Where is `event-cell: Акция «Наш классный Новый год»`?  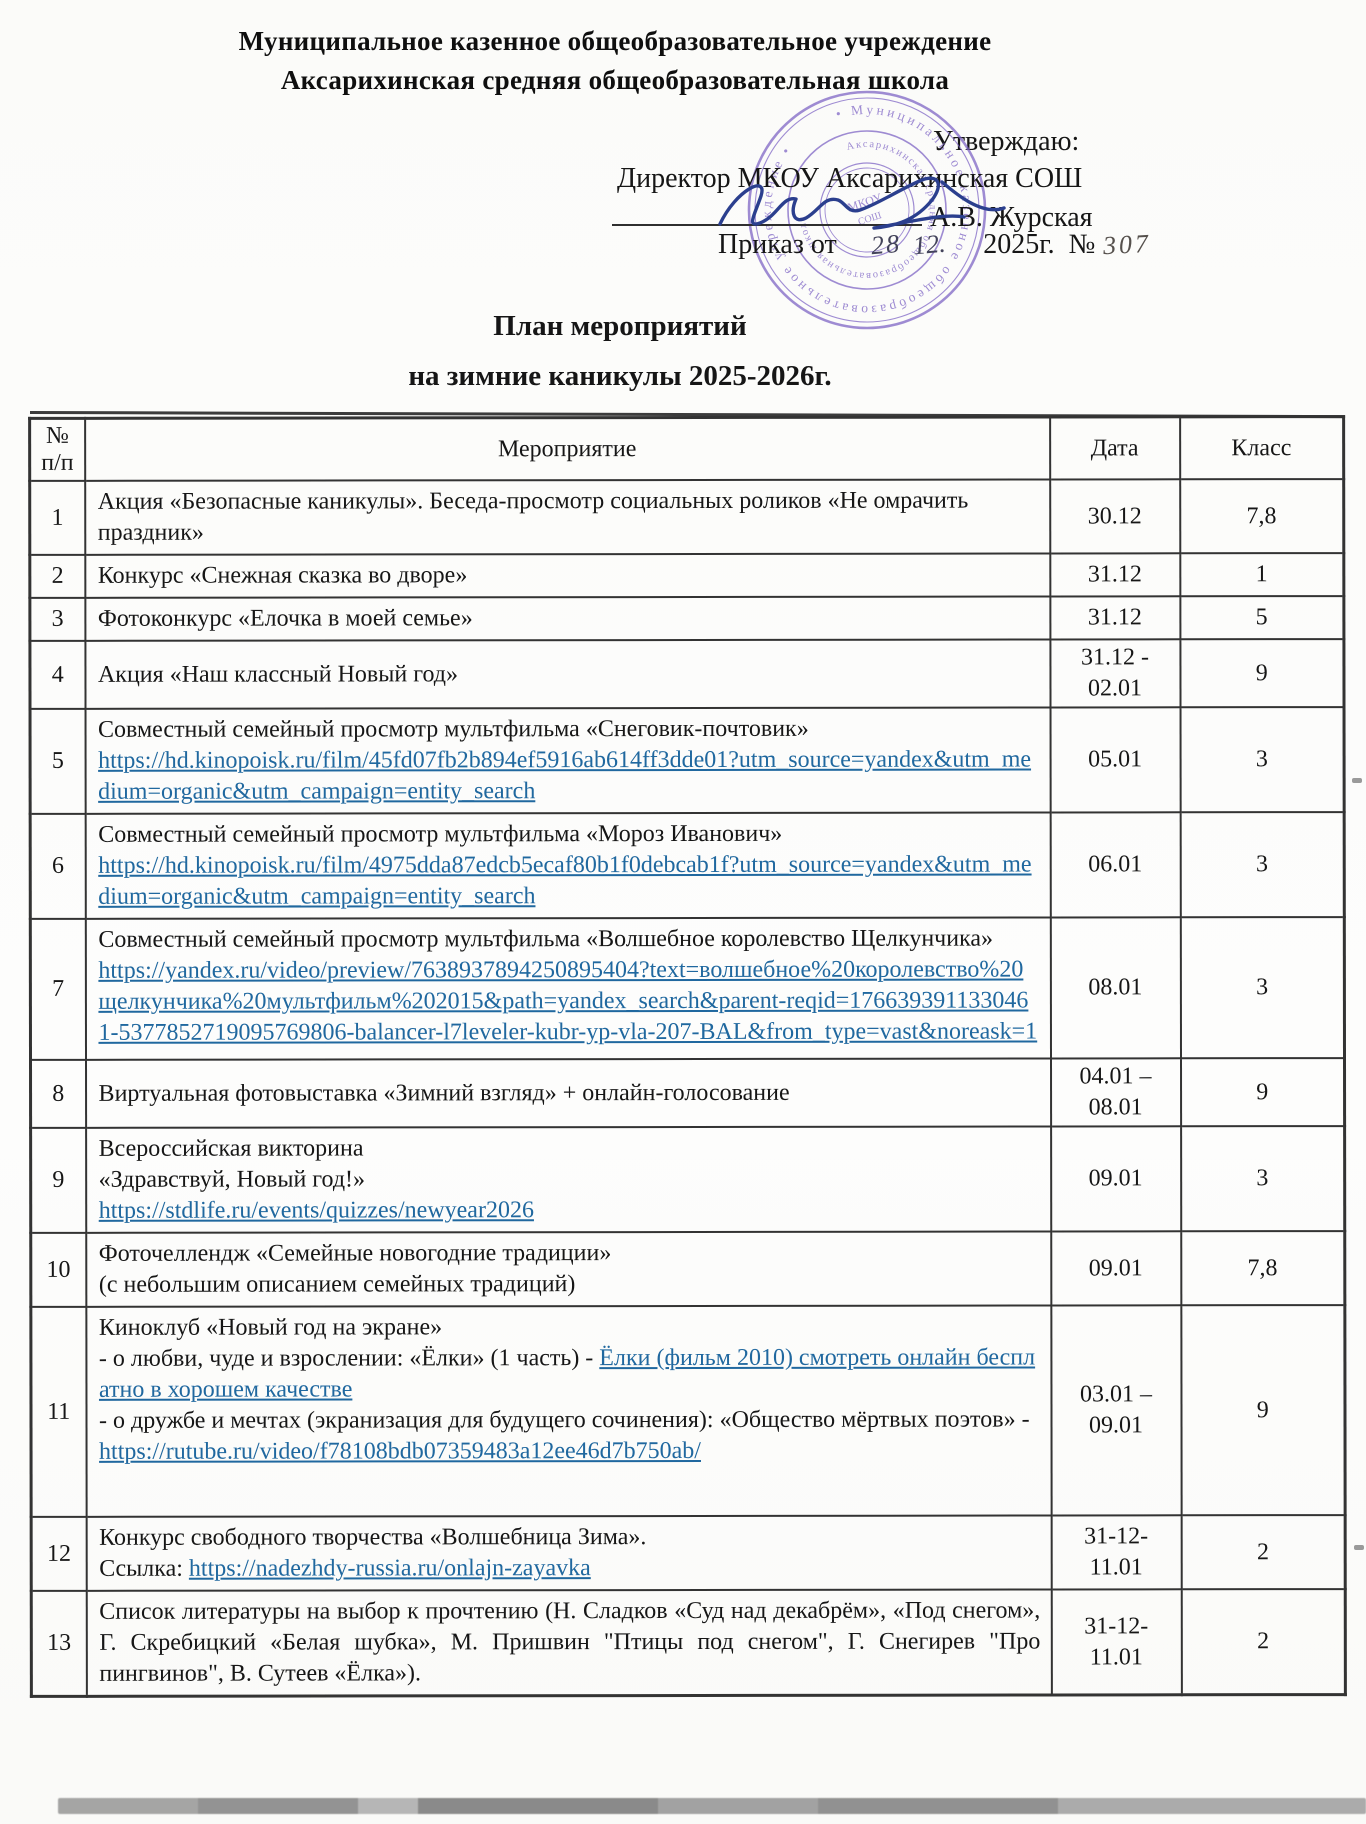 event-cell: Акция «Наш классный Новый год» is located at coordinates (567, 674).